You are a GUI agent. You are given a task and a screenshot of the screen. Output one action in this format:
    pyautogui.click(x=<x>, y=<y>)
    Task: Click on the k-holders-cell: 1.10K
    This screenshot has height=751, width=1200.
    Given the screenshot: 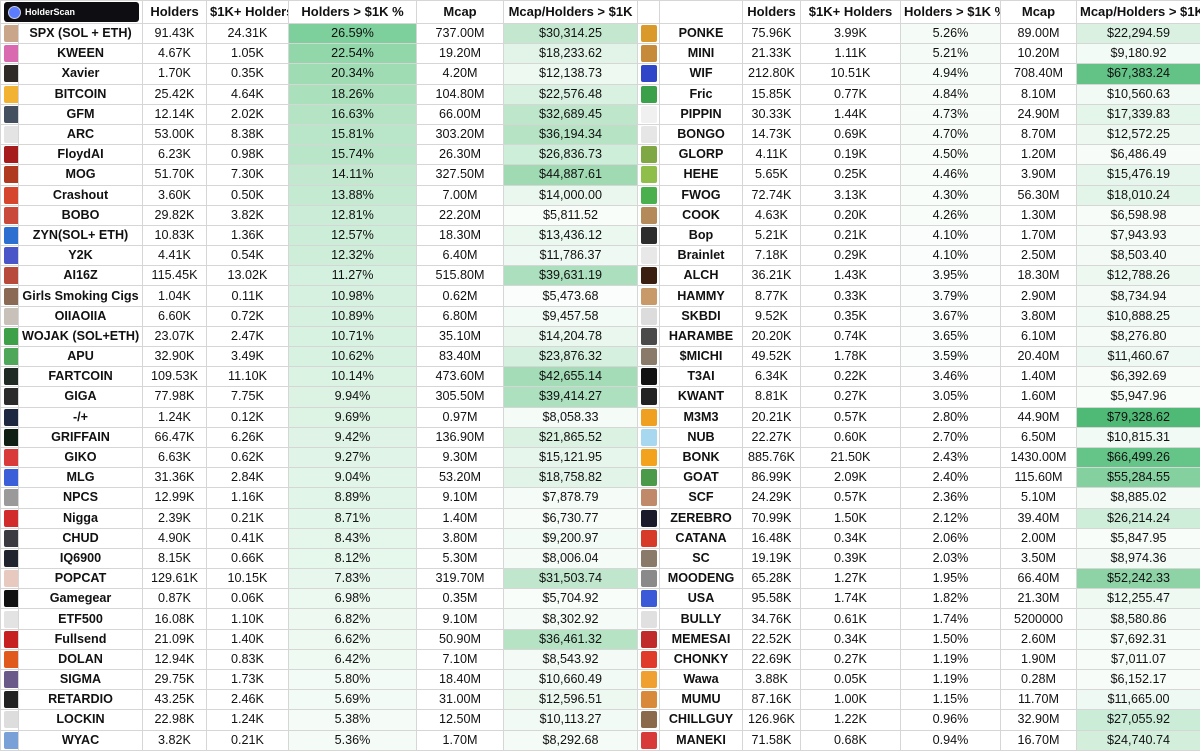 What is the action you would take?
    pyautogui.click(x=248, y=619)
    